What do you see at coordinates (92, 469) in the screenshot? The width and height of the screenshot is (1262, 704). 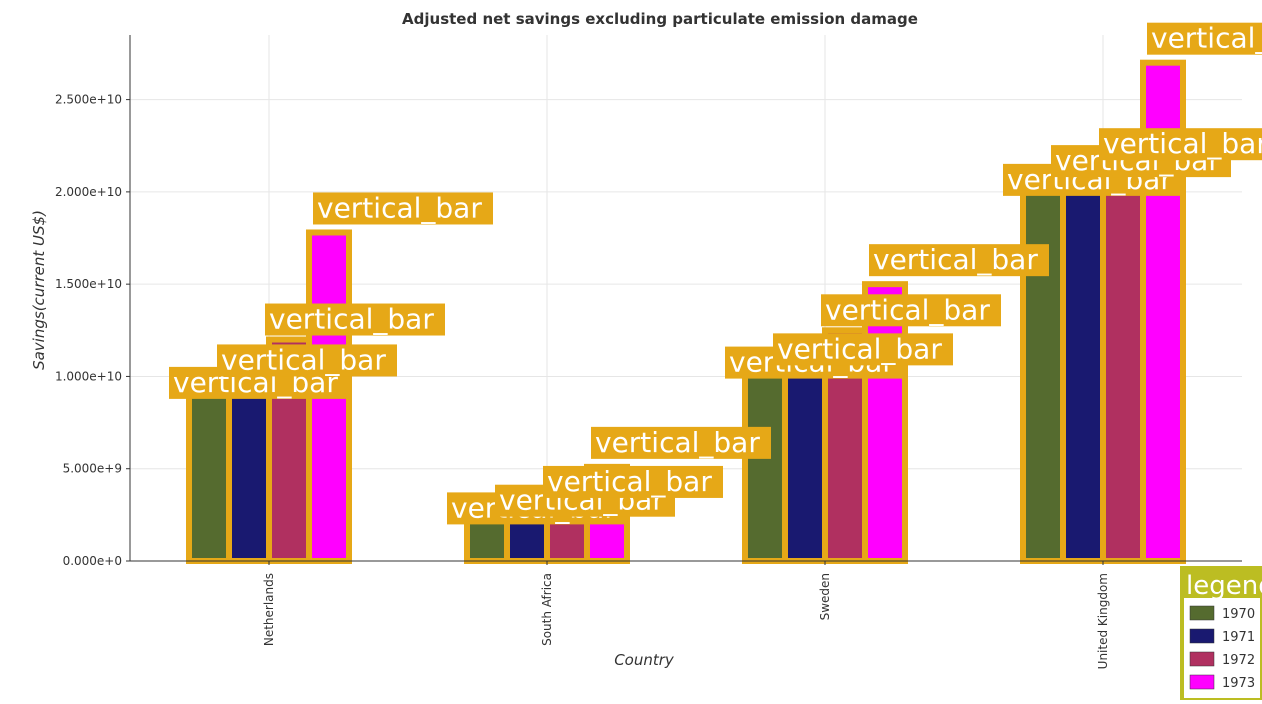 I see `y-tick-label: 5.000e+9` at bounding box center [92, 469].